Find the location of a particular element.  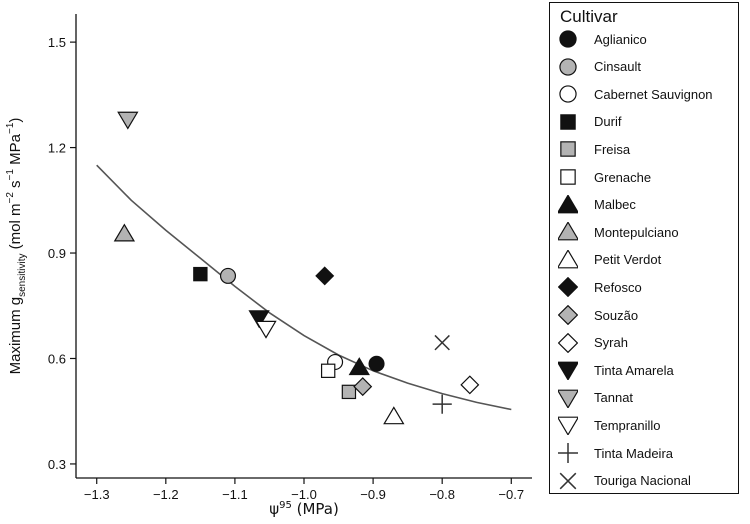

x-tick-label: −0.9 is located at coordinates (373, 494).